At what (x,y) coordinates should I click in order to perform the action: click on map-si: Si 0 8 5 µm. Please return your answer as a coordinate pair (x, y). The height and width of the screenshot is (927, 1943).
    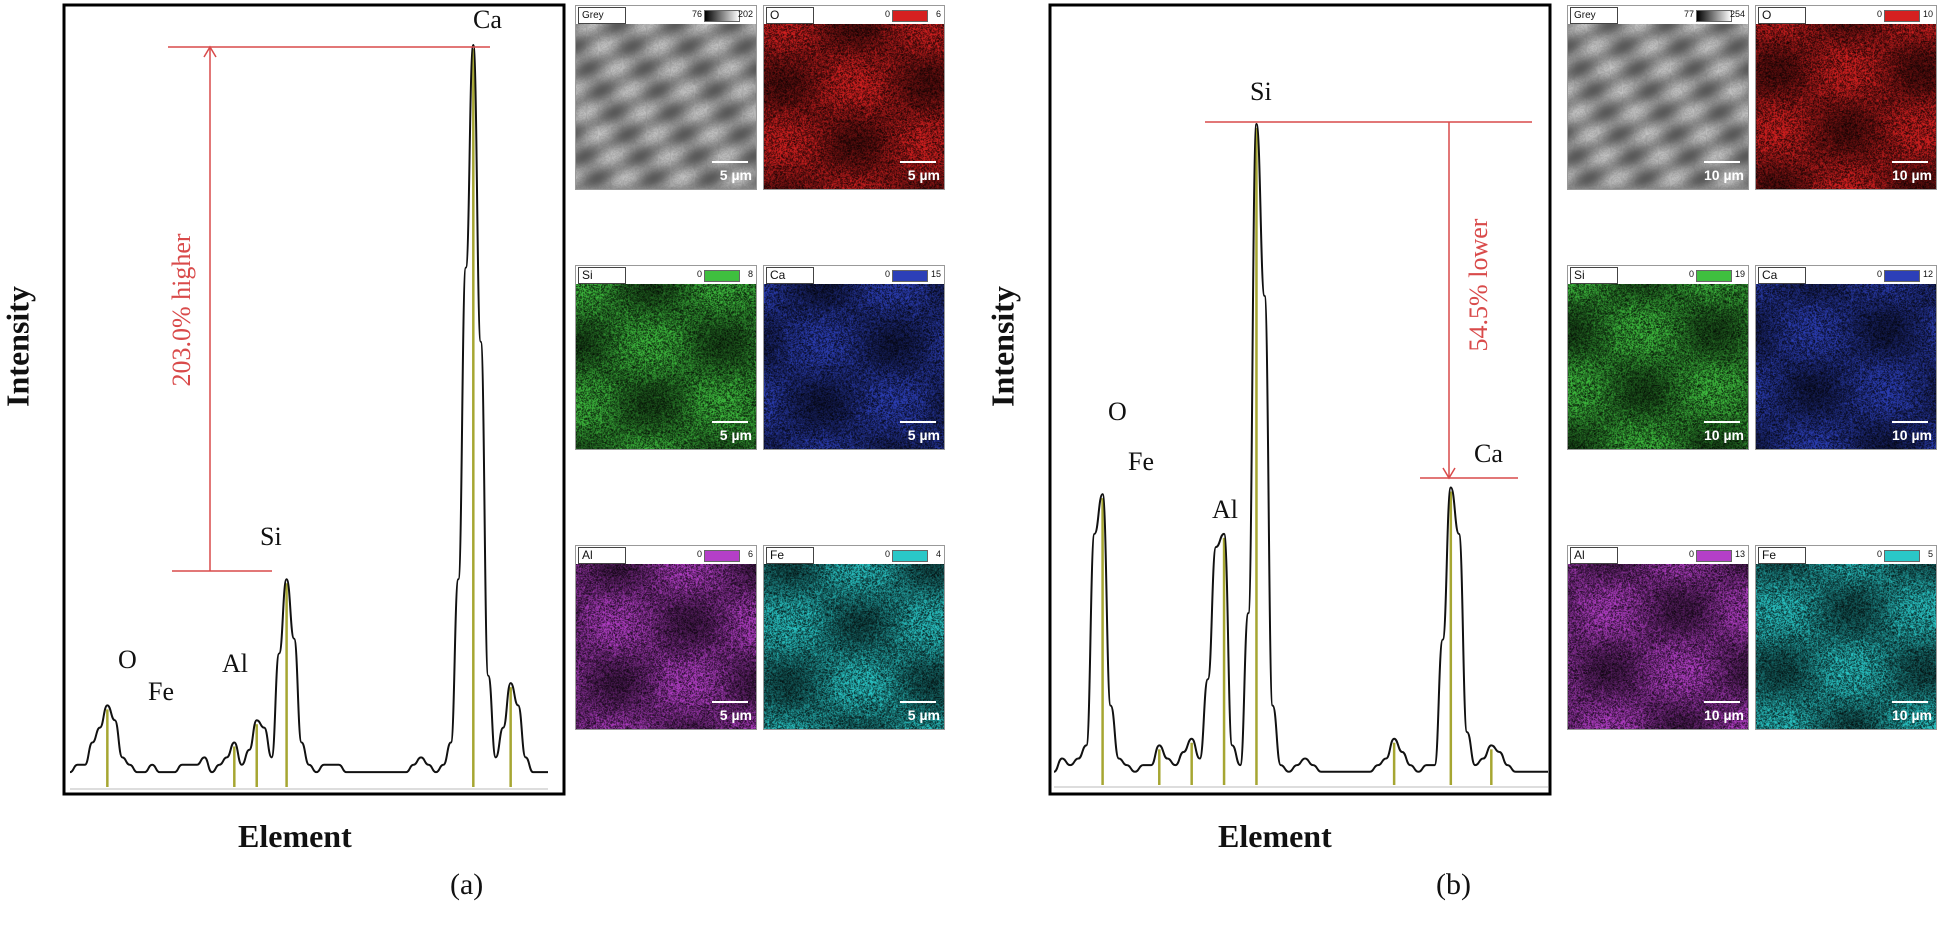
    Looking at the image, I should click on (666, 357).